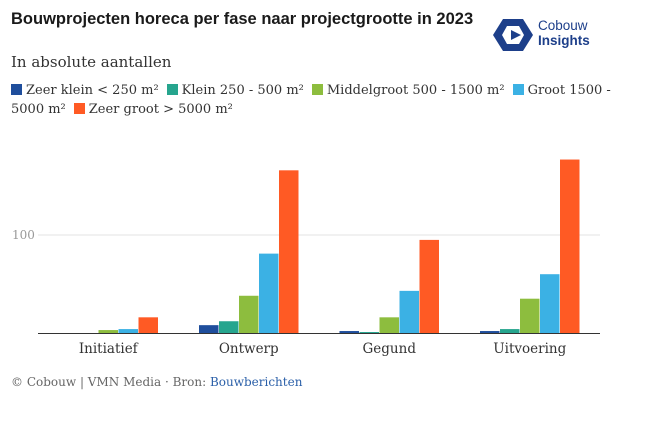 The height and width of the screenshot is (421, 657). I want to click on legend-item: Middelgroot 500 - 1500 m², so click(408, 90).